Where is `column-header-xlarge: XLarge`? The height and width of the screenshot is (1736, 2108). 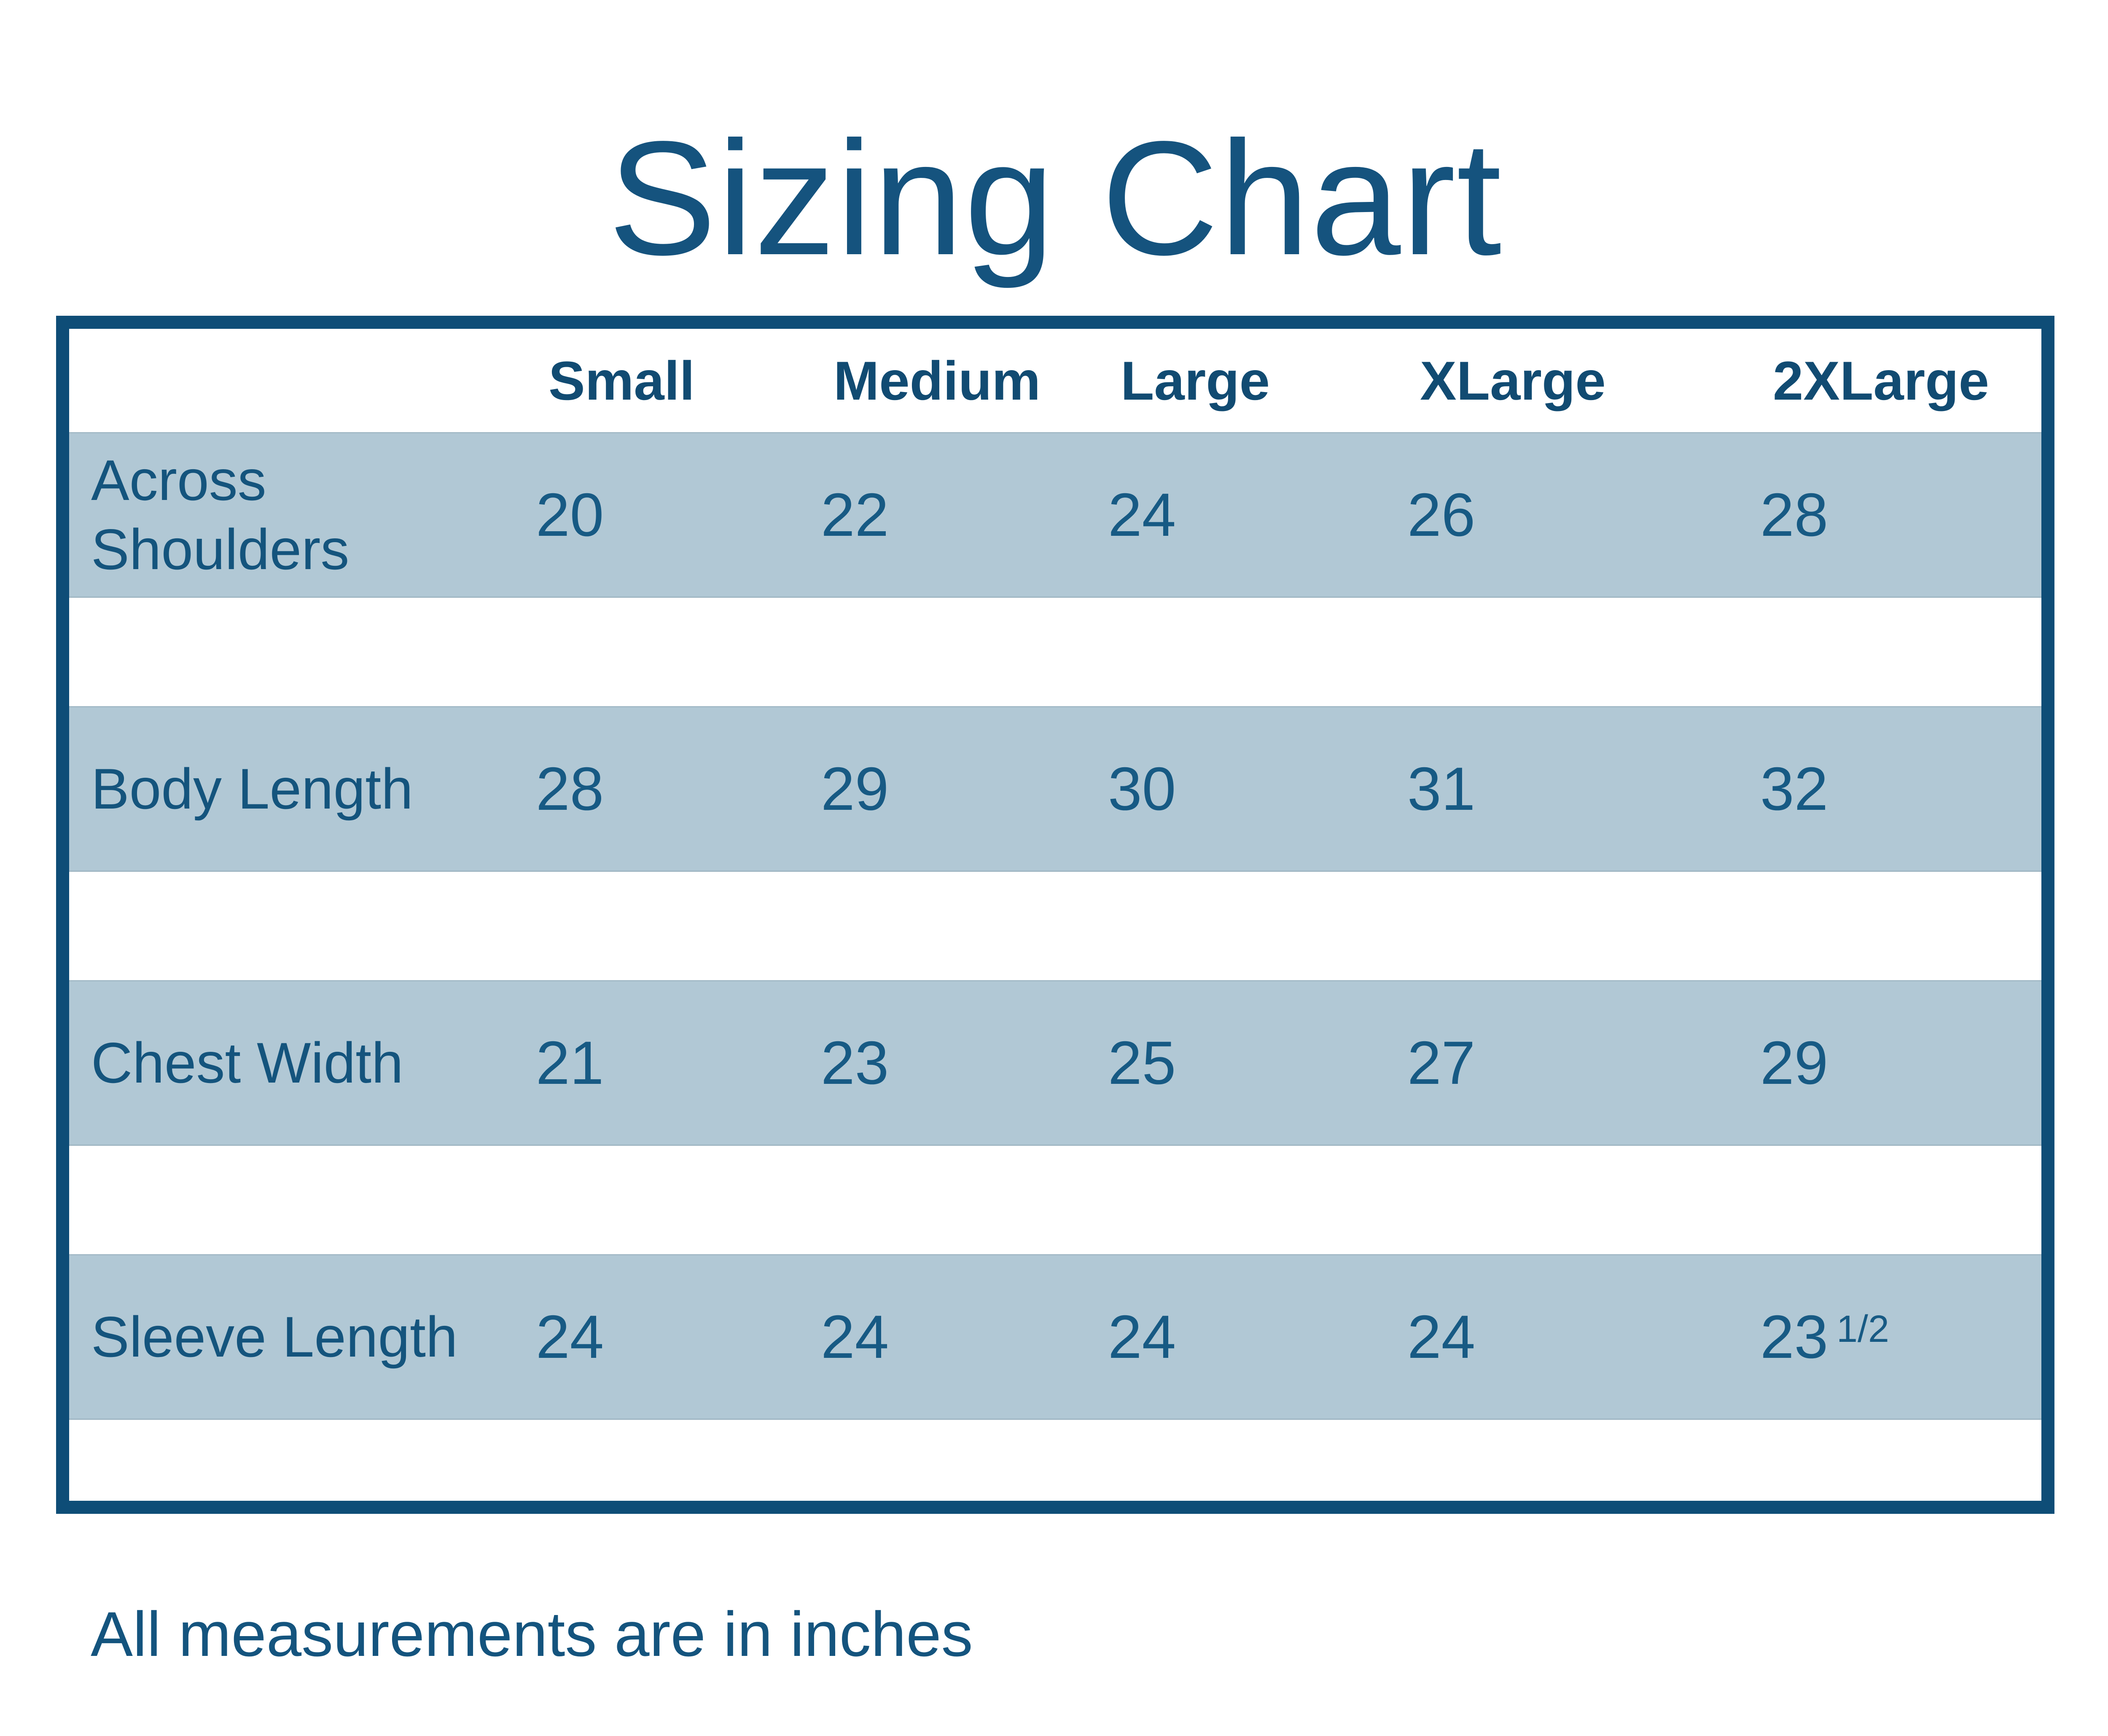 column-header-xlarge: XLarge is located at coordinates (1513, 380).